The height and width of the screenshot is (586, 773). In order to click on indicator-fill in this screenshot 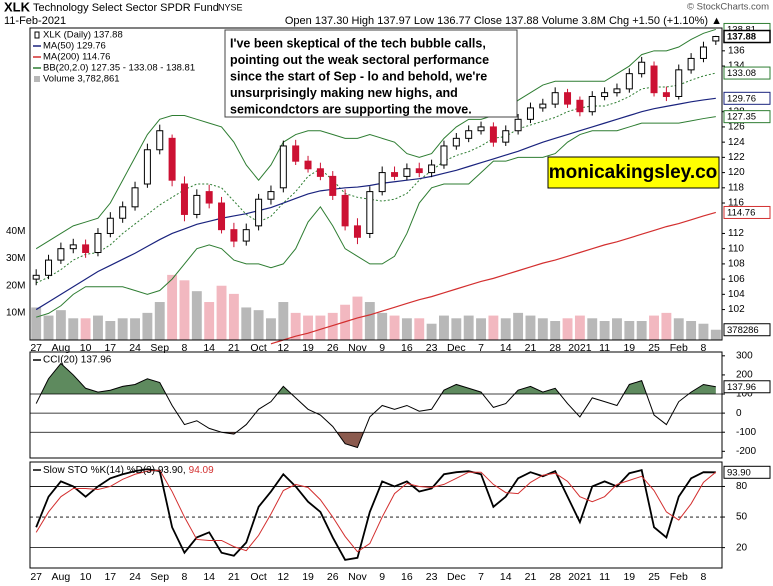, I will do `click(292, 440)`.